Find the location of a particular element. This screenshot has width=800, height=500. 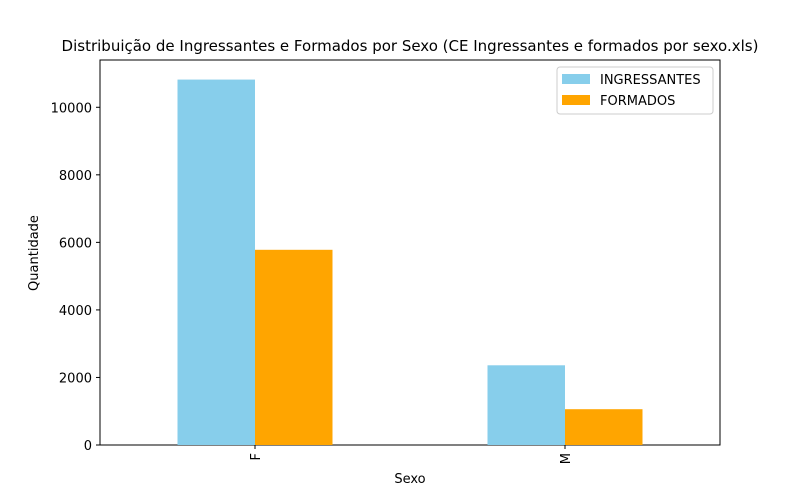

x-tick-label-f: F is located at coordinates (256, 456).